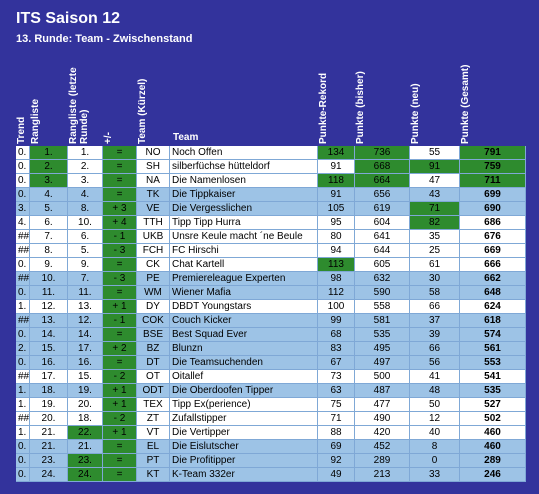  I want to click on table-cell: 500, so click(382, 377).